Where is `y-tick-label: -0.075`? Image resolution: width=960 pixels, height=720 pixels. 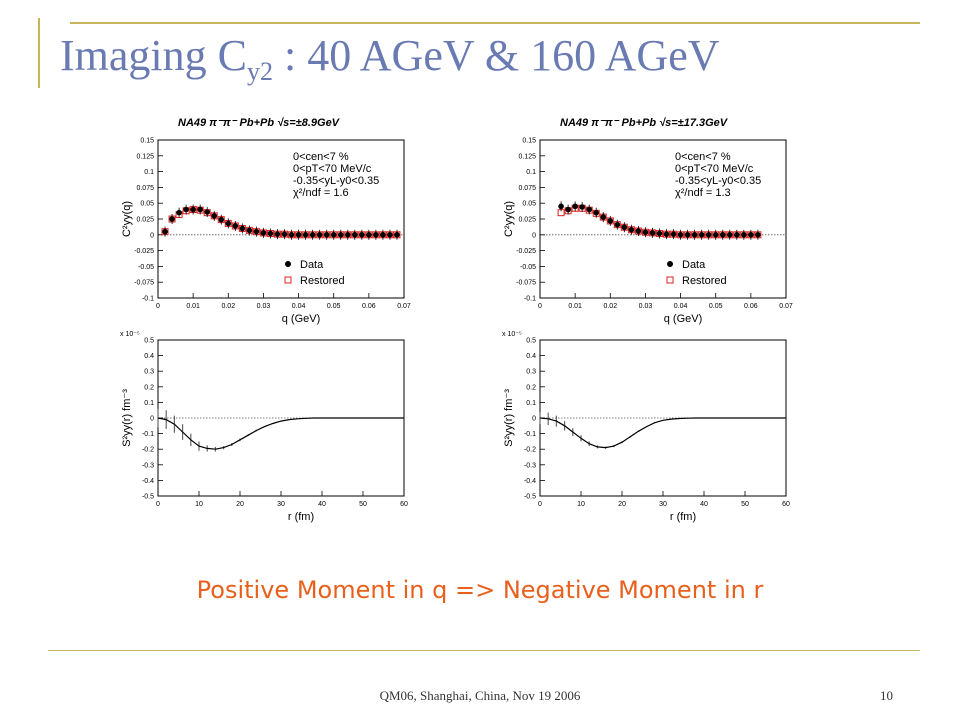
y-tick-label: -0.075 is located at coordinates (526, 283).